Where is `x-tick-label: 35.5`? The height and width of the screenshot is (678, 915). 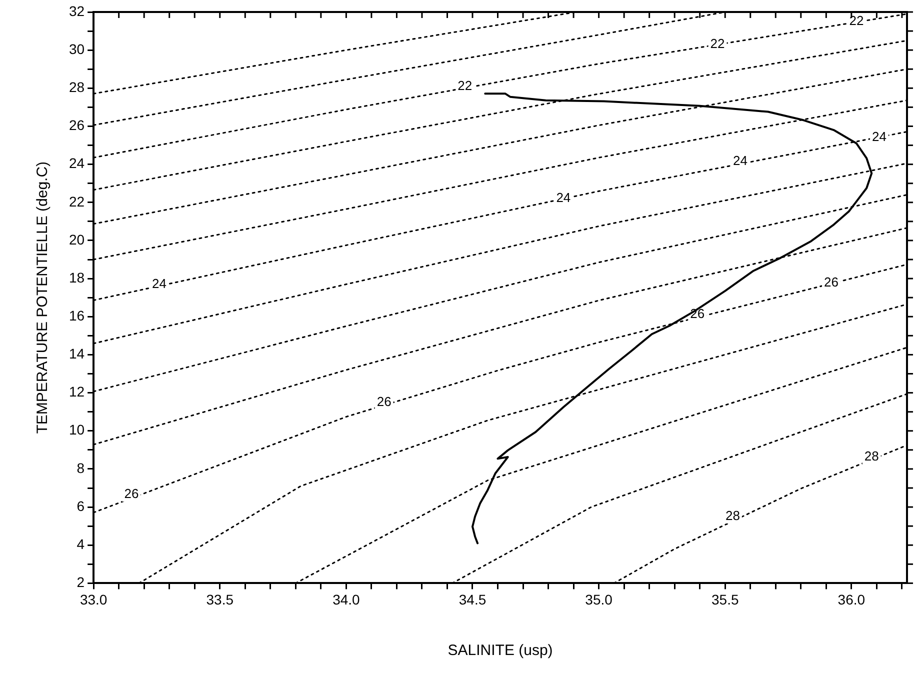 x-tick-label: 35.5 is located at coordinates (725, 599).